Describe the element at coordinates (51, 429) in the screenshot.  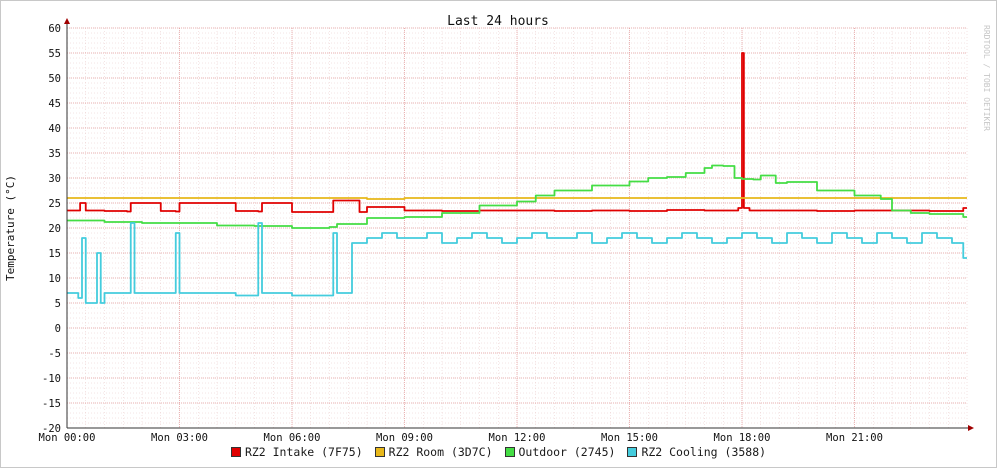
I see `y-tick-label: -20` at that location.